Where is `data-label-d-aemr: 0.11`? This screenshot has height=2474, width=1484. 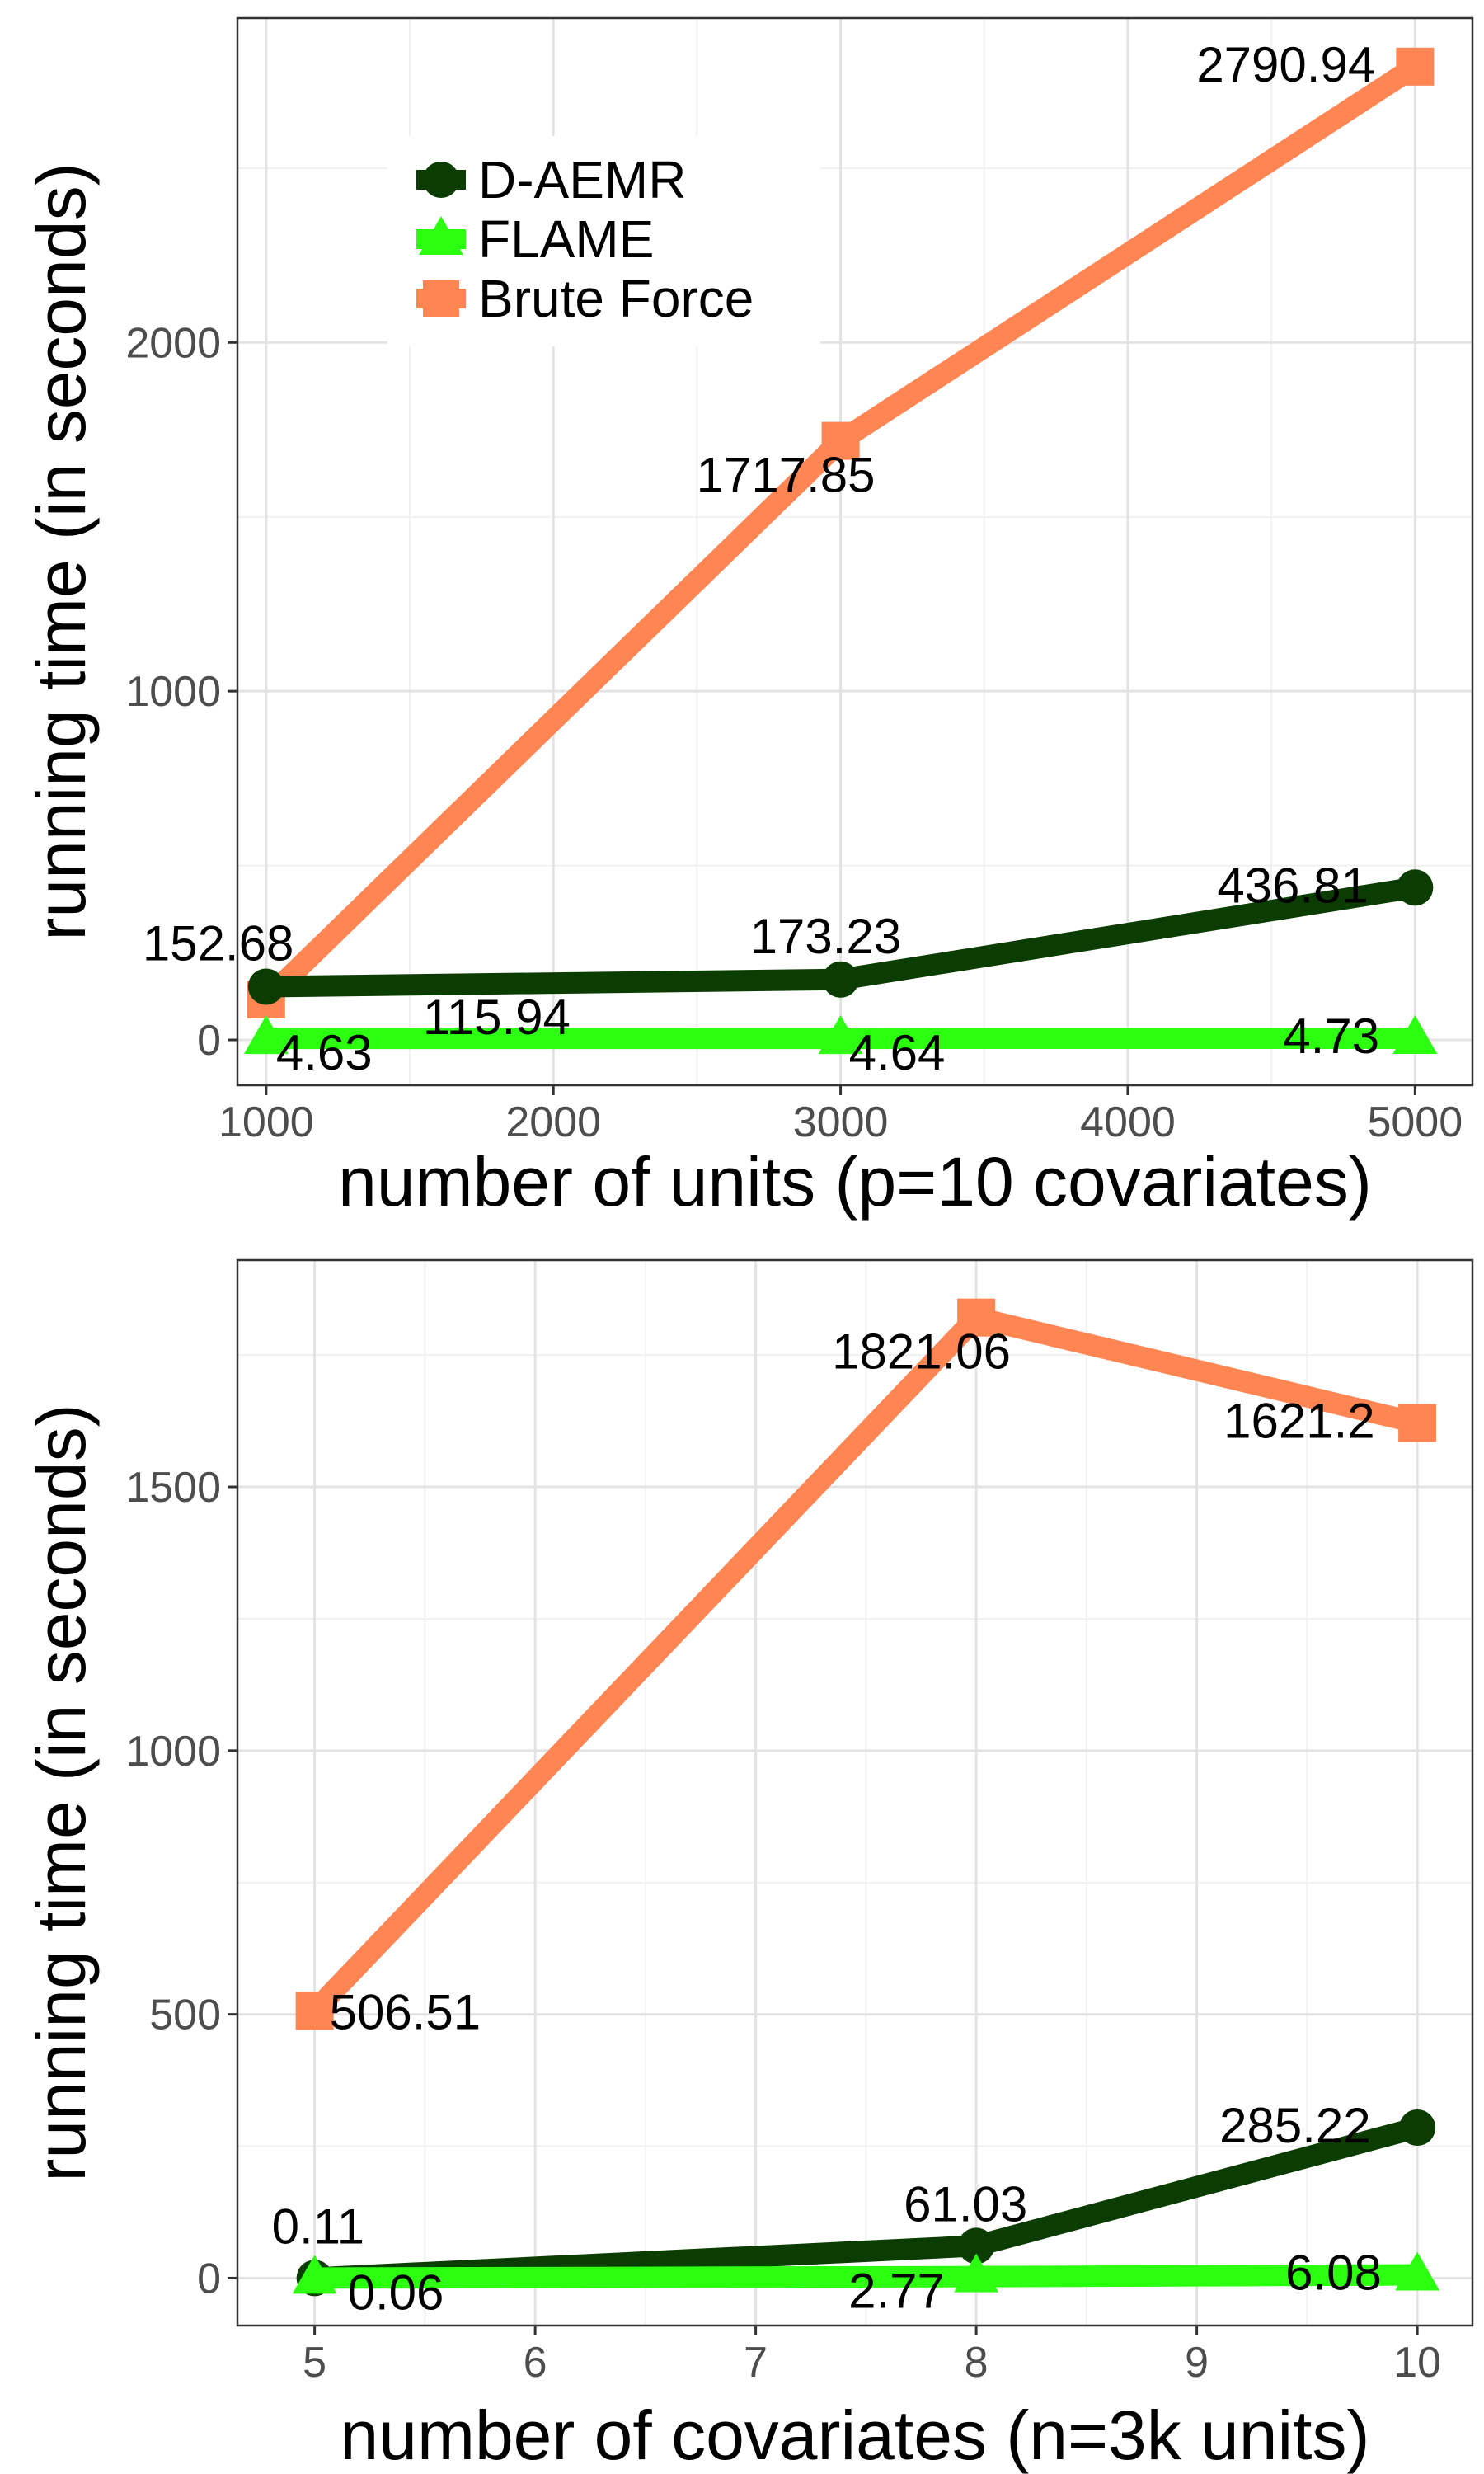 data-label-d-aemr: 0.11 is located at coordinates (318, 2226).